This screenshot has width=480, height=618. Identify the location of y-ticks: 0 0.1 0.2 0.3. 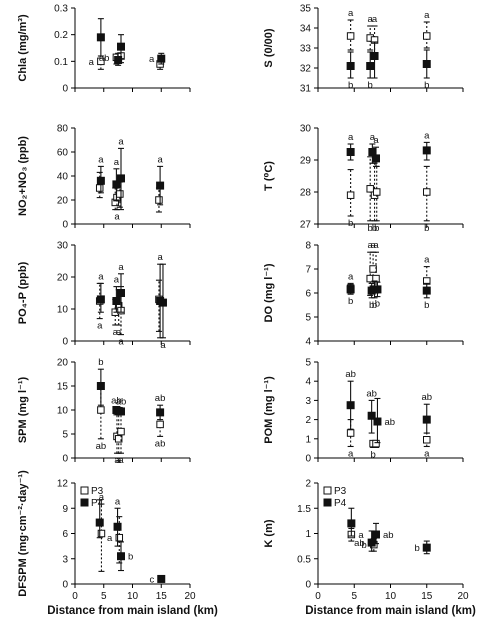
(64, 49).